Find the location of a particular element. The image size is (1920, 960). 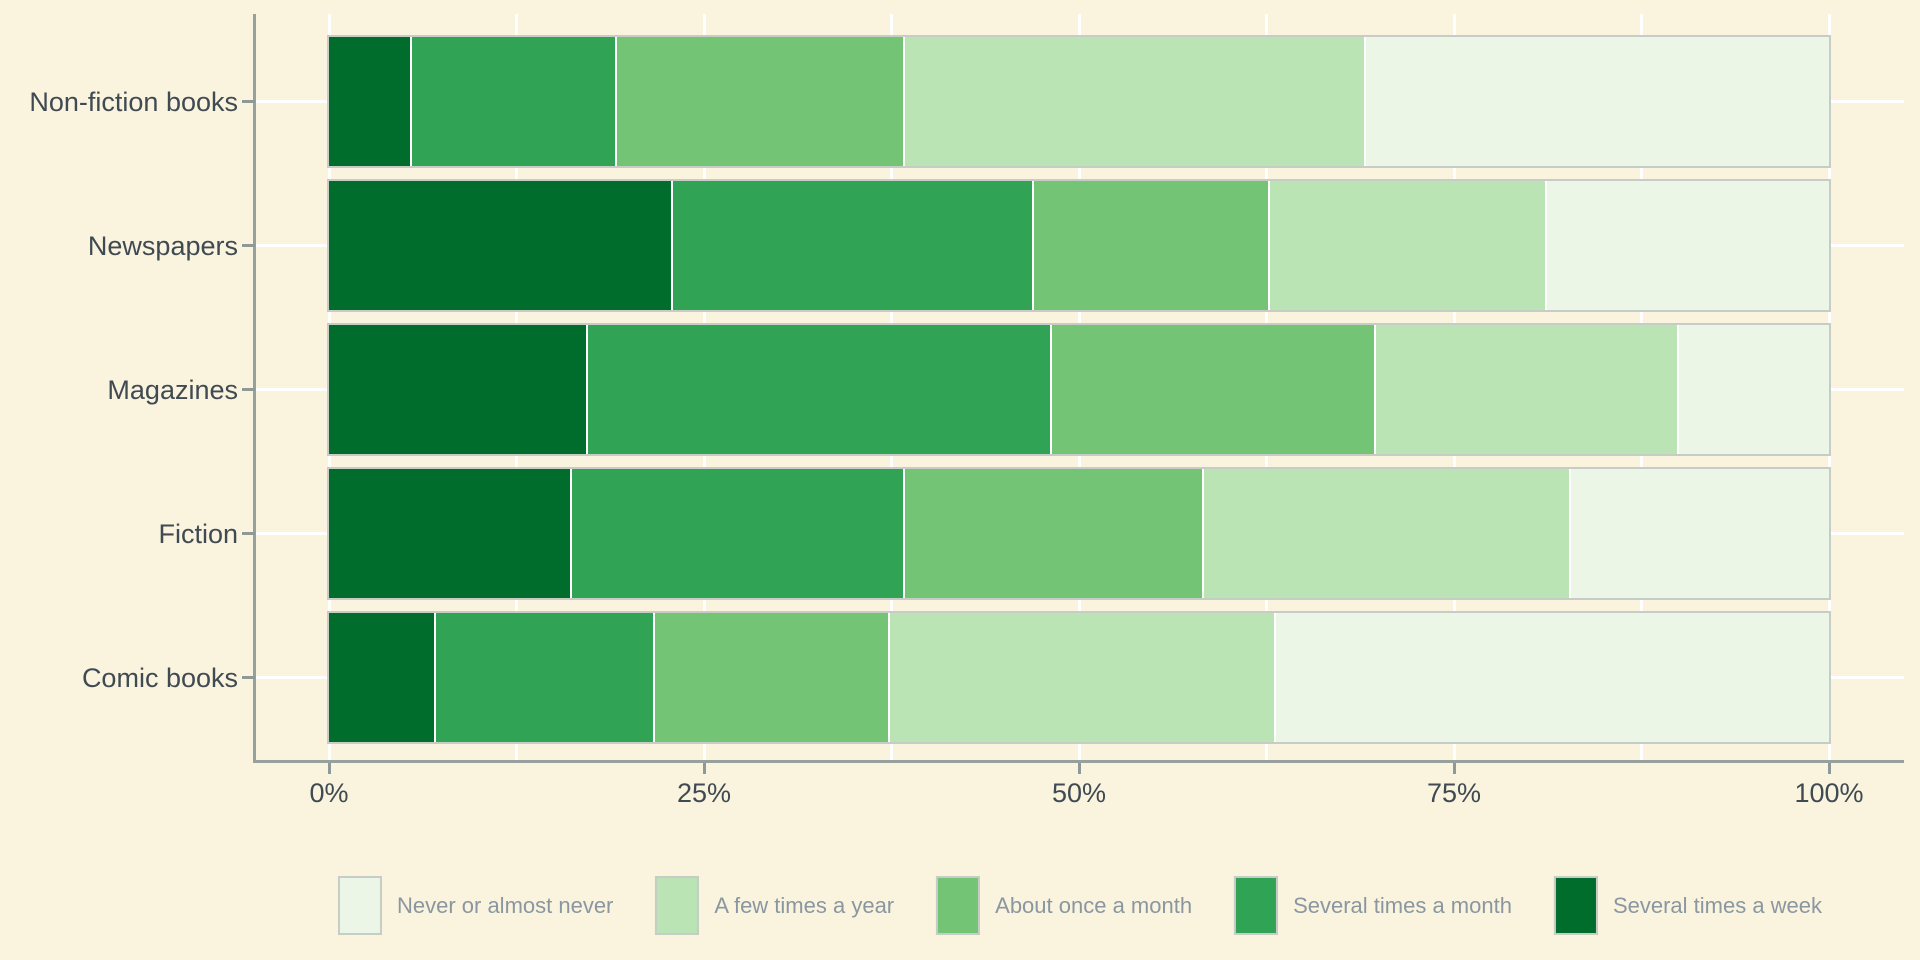

bar-row-magazines is located at coordinates (1079, 389).